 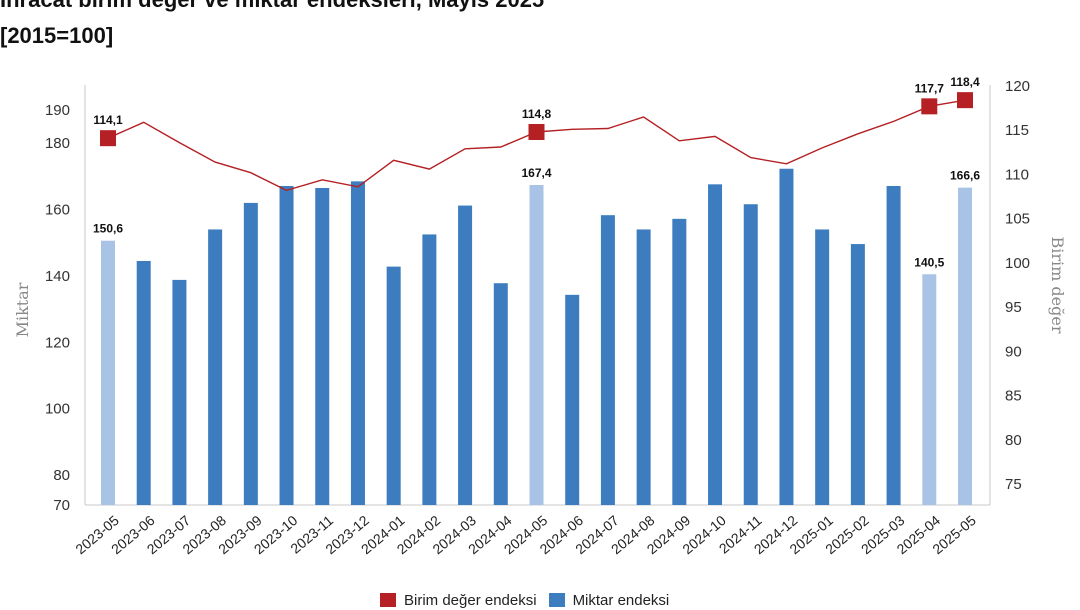 I want to click on y-tick-label-80: 80, so click(x=61, y=475).